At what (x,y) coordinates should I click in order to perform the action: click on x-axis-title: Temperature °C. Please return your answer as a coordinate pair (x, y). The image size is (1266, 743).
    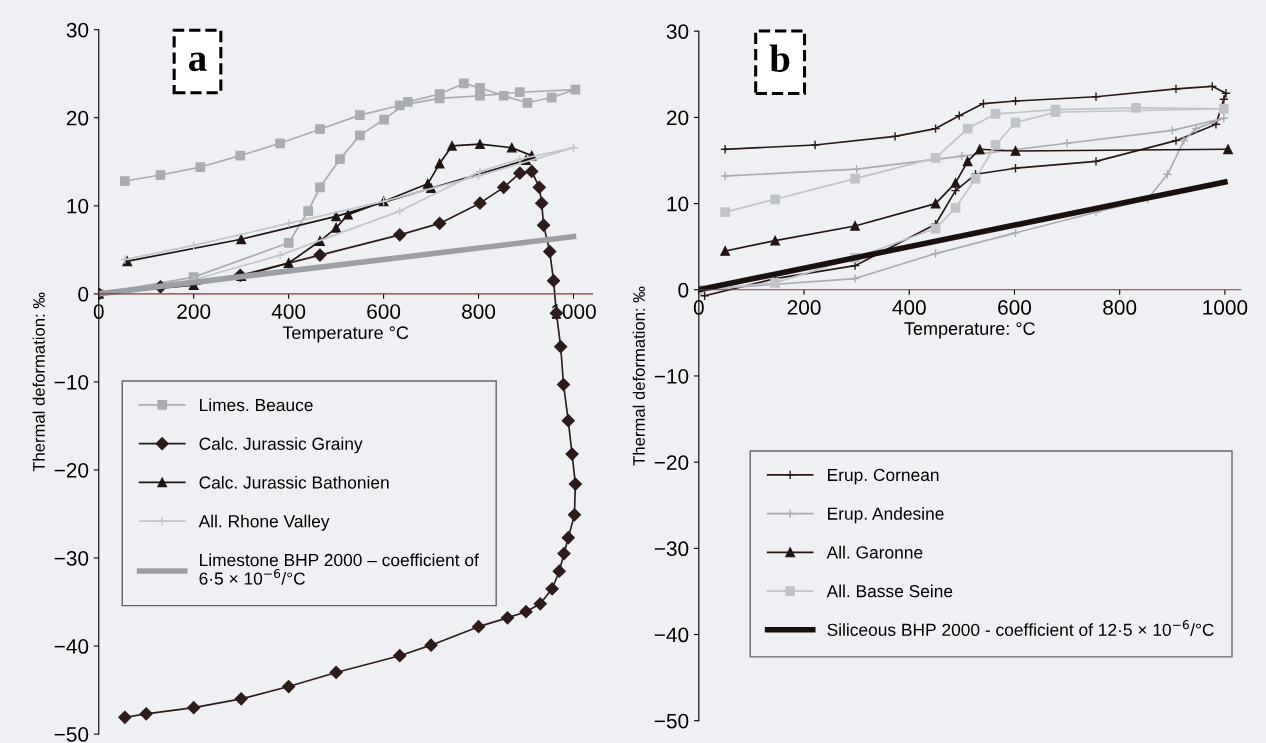
    Looking at the image, I should click on (345, 334).